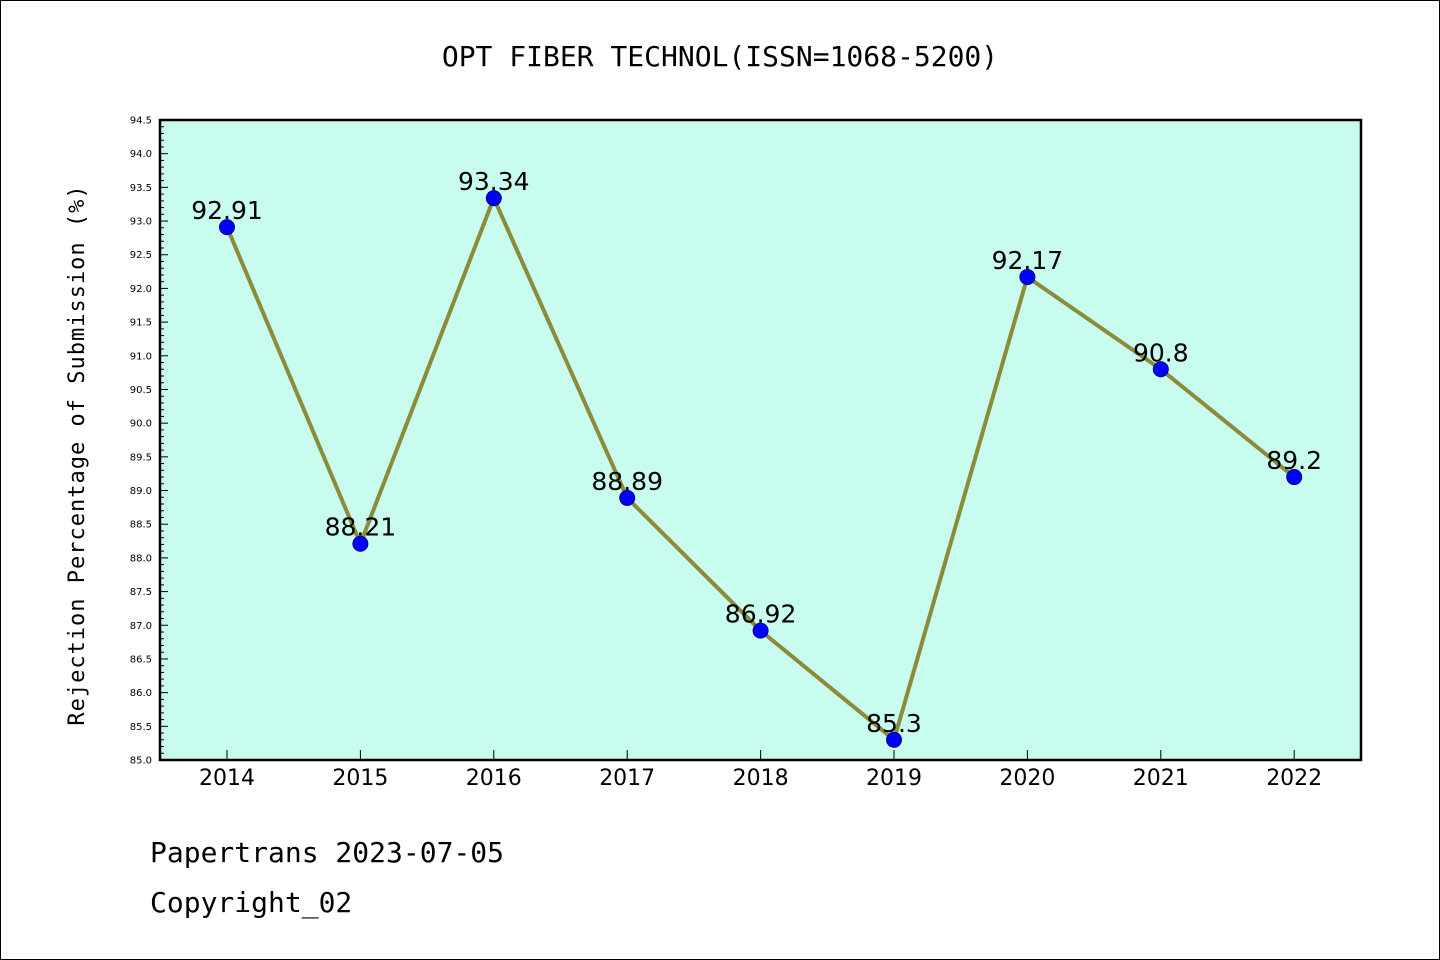 The width and height of the screenshot is (1440, 960). Describe the element at coordinates (141, 390) in the screenshot. I see `y-tick-label: 90.5` at that location.